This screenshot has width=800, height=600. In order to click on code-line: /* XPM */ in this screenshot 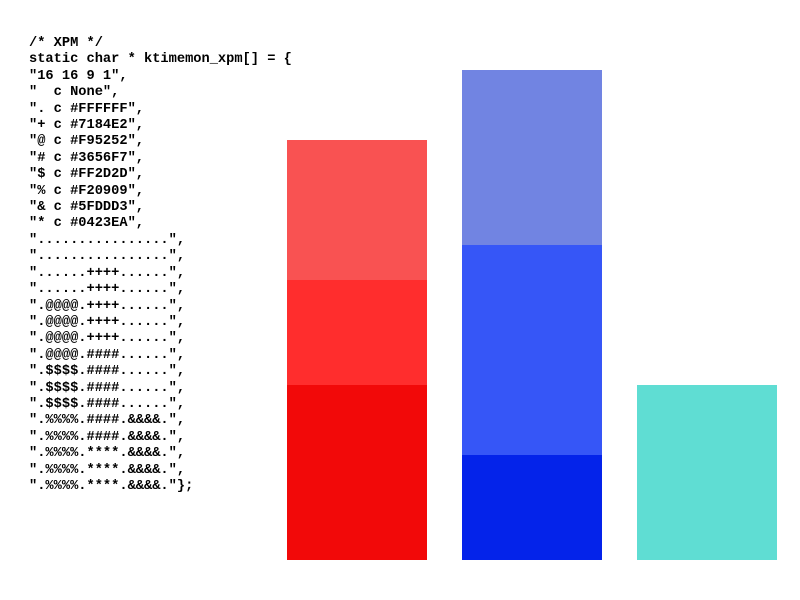, I will do `click(66, 43)`.